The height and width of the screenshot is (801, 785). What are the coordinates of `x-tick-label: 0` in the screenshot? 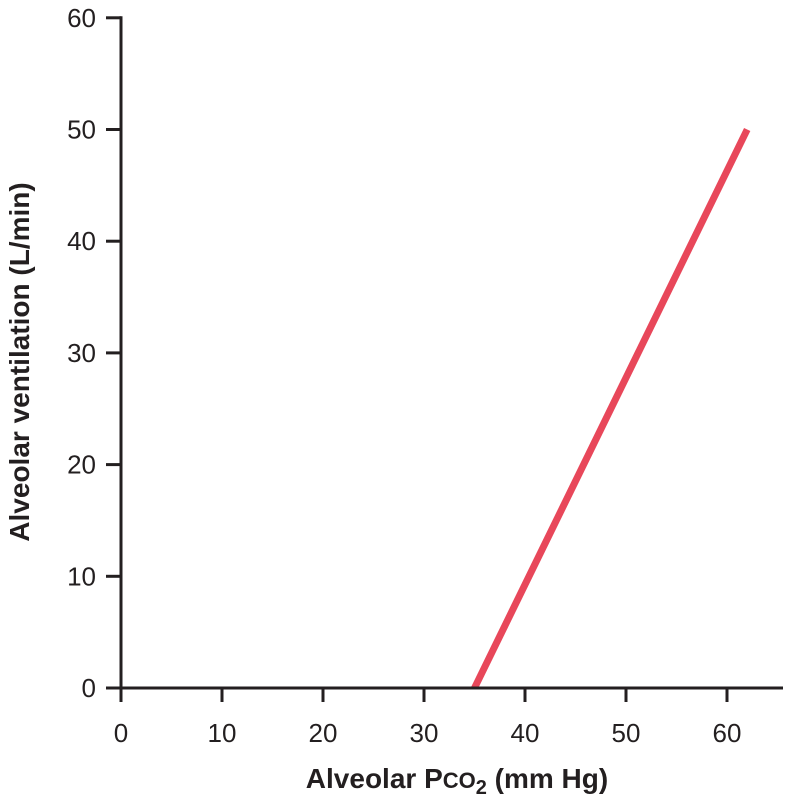 It's located at (121, 733).